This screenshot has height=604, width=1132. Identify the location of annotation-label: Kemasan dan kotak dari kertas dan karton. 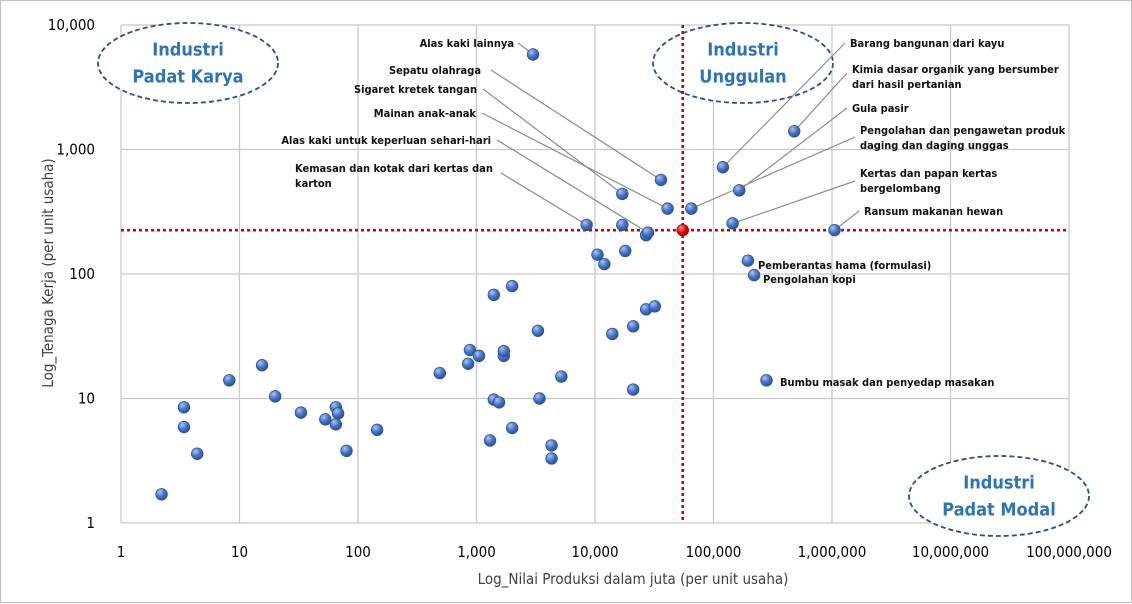
(394, 176).